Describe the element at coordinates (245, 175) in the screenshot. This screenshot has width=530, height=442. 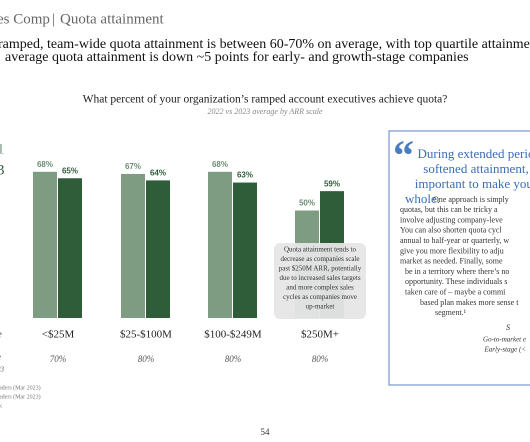
I see `value-label: 63%` at that location.